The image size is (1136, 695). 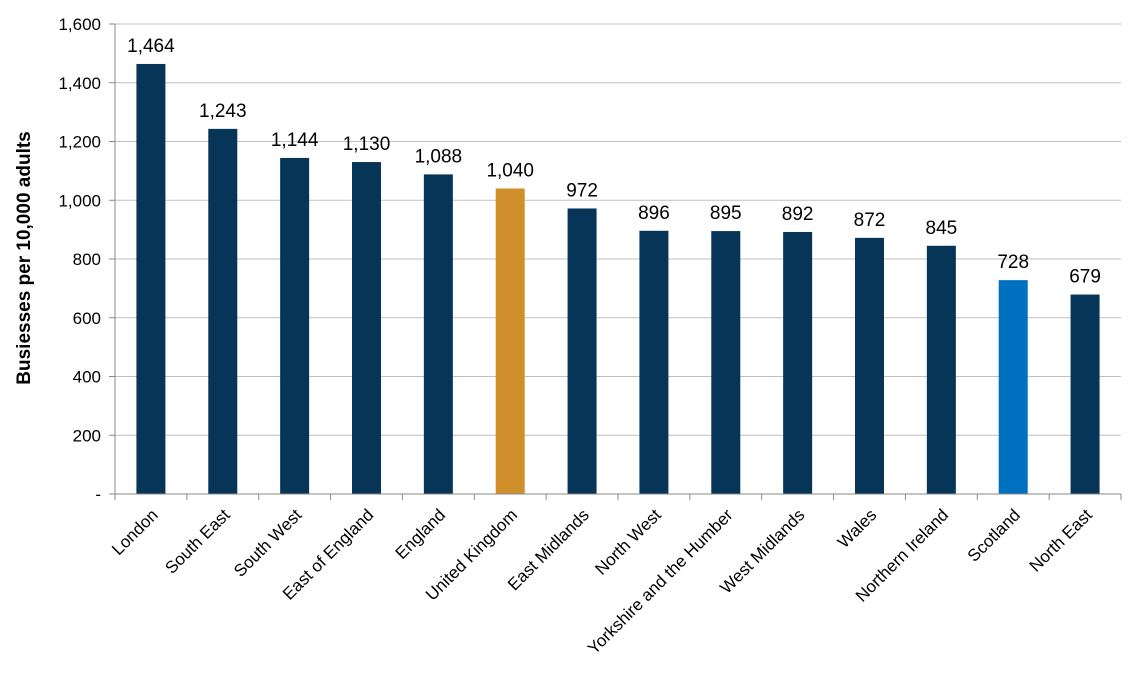 I want to click on y-axis-title: Busiesses per 10,000 adults, so click(x=24, y=257).